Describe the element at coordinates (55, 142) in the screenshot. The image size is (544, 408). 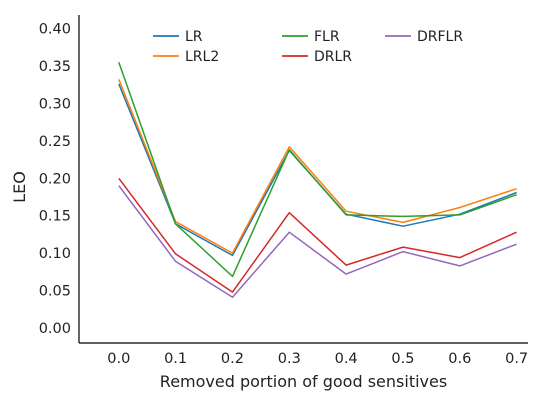
I see `y-tick-label: 0.25` at that location.